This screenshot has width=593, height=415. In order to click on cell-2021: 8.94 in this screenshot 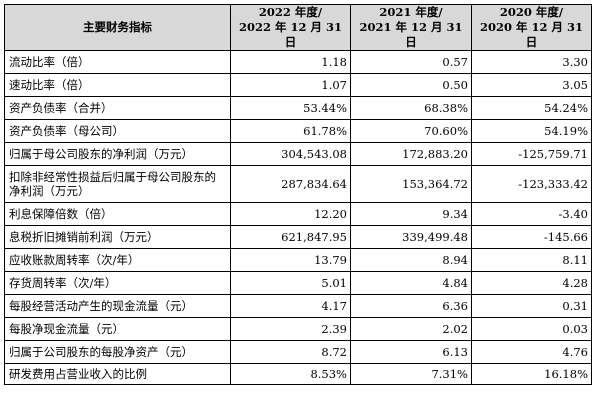, I will do `click(411, 260)`.